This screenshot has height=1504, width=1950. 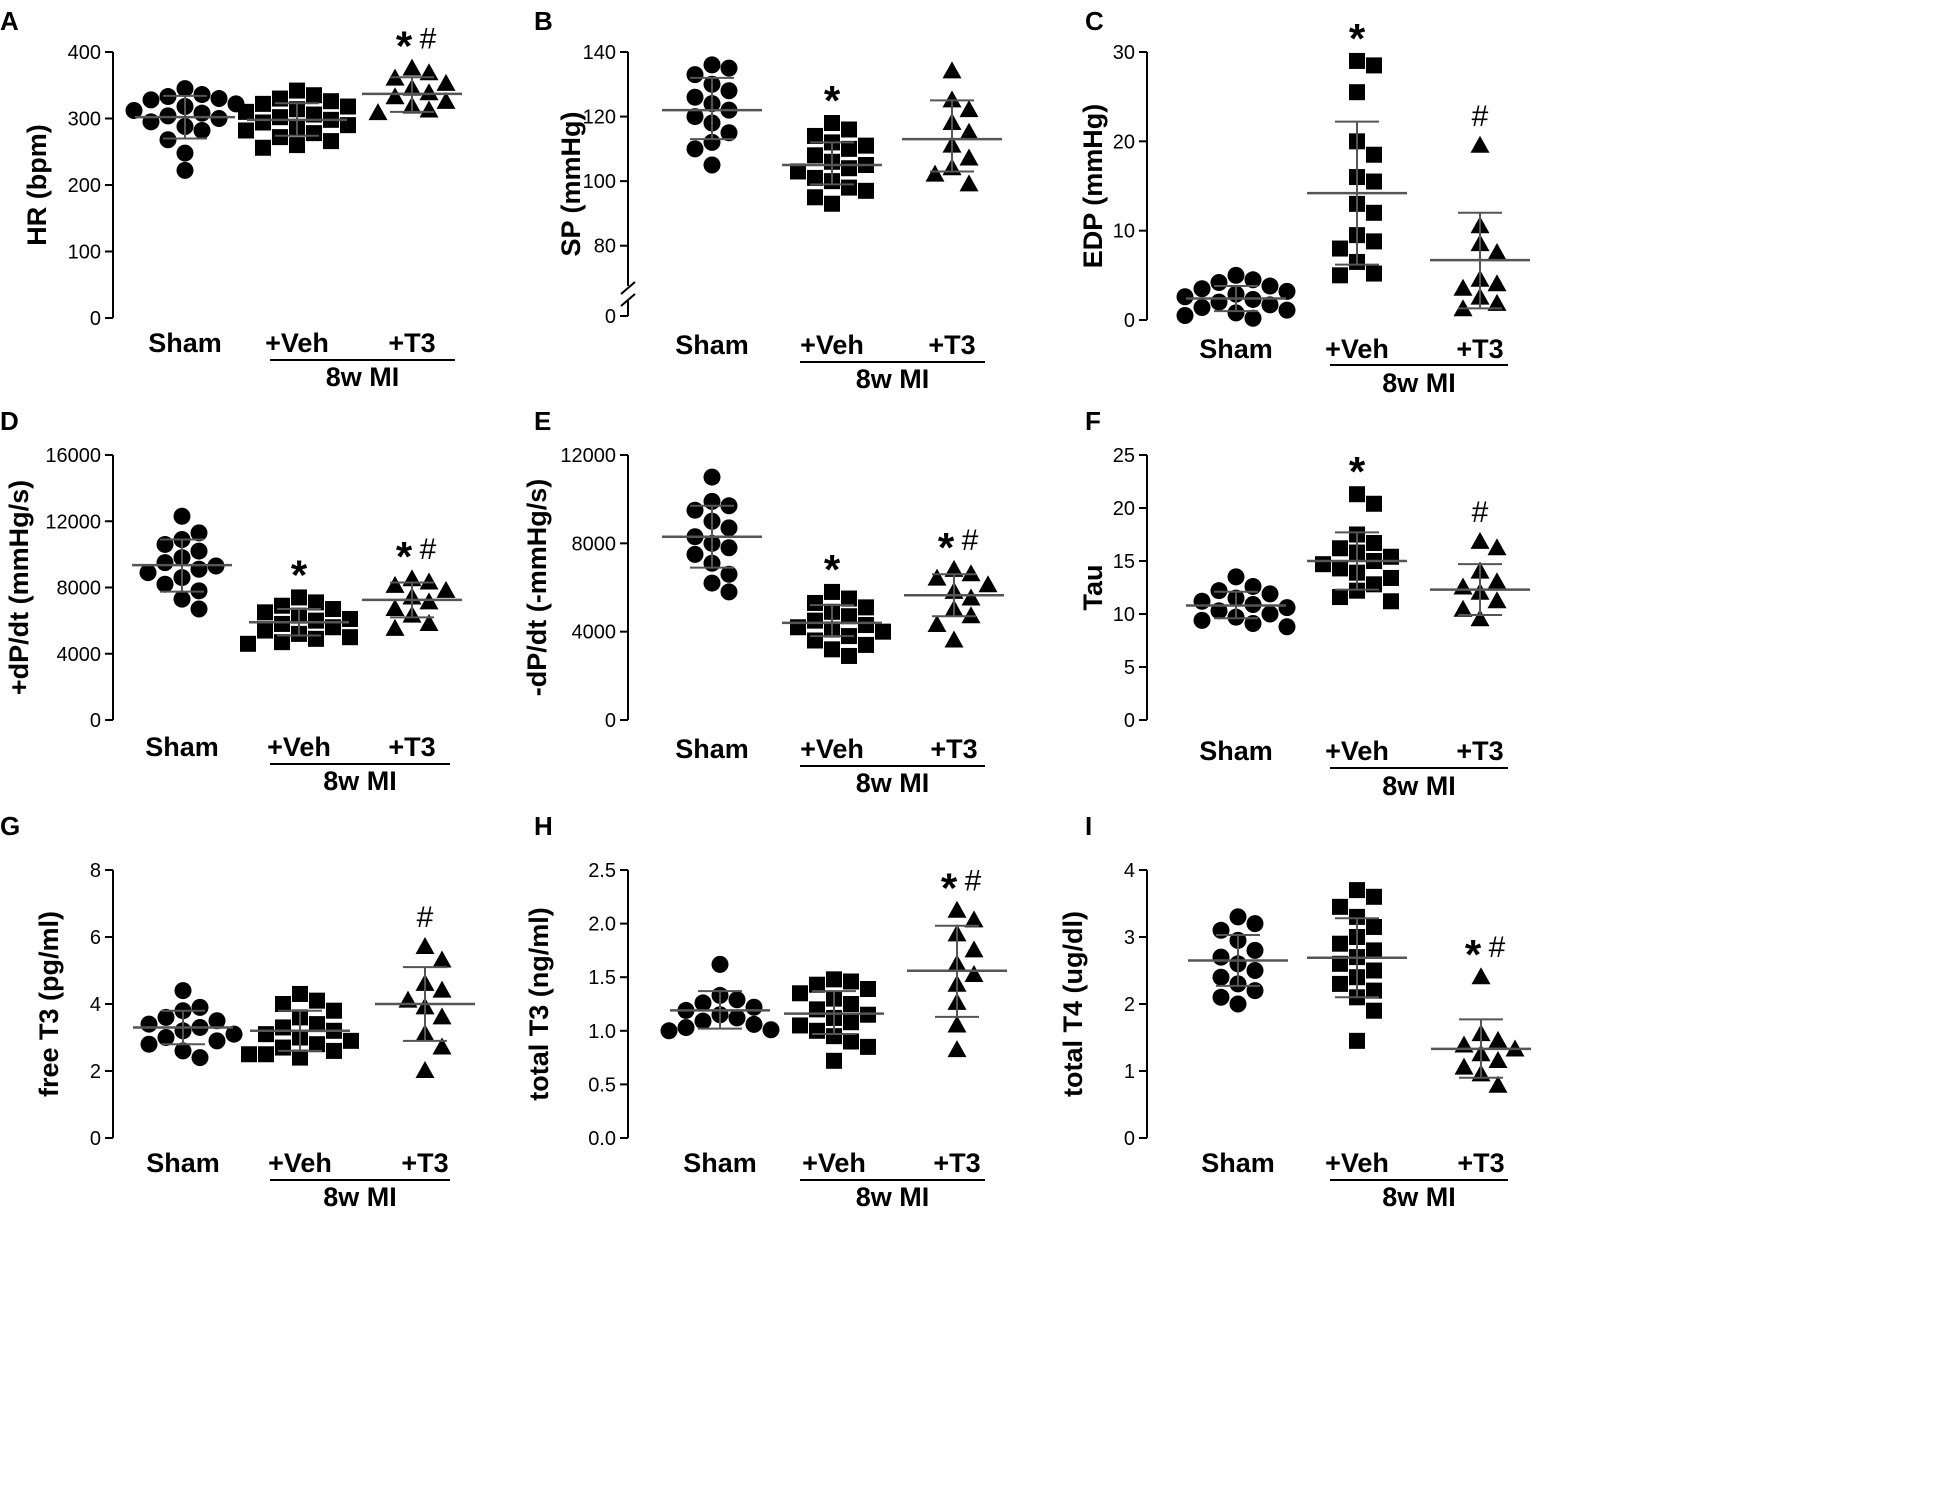 What do you see at coordinates (834, 1020) in the screenshot?
I see `series-veh` at bounding box center [834, 1020].